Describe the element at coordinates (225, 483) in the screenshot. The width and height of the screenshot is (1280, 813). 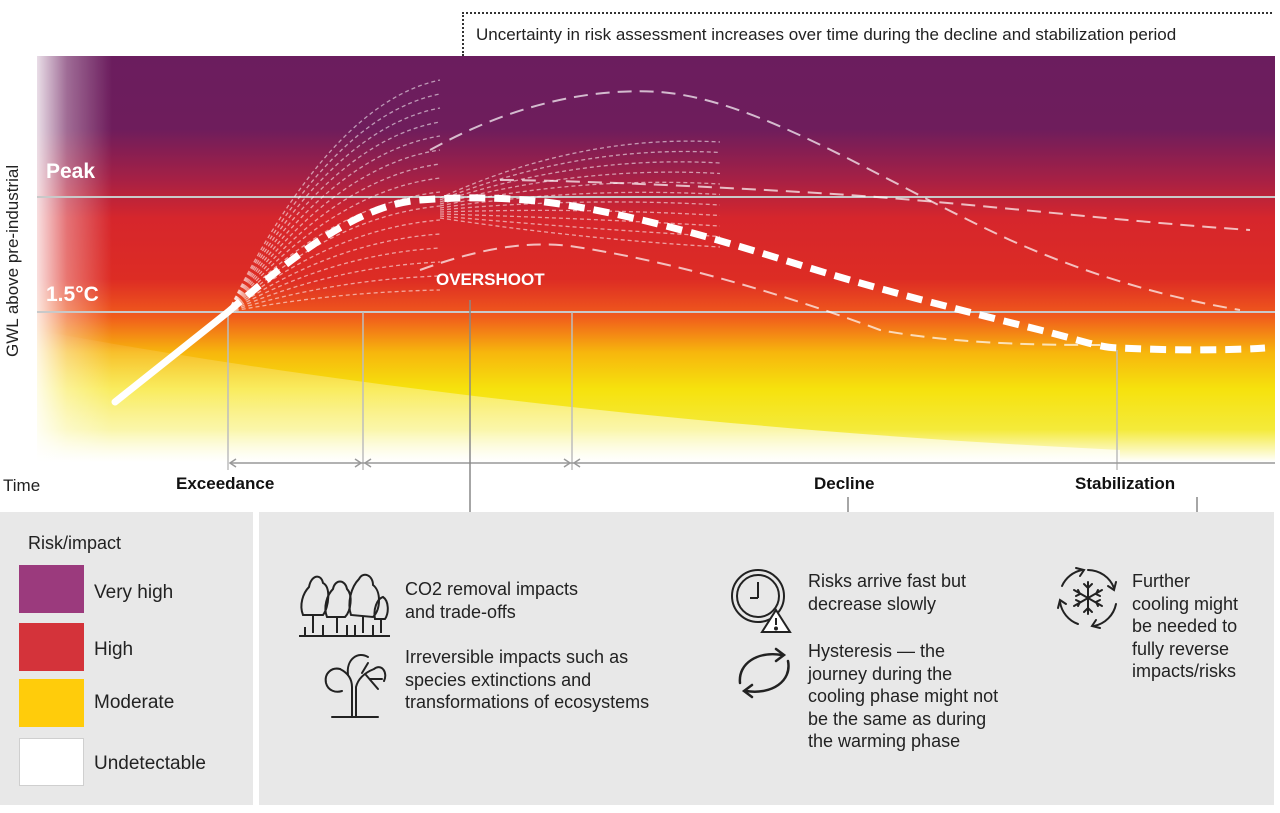
I see `phase-exceedance: Exceedance` at that location.